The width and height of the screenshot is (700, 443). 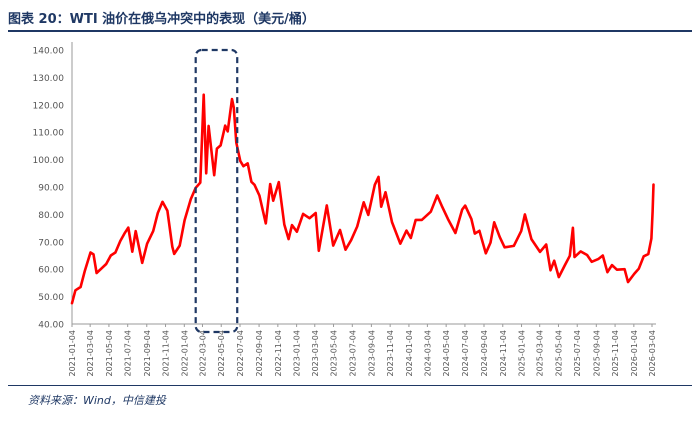 I want to click on x-tick-label: 2021-11-04, so click(x=166, y=353).